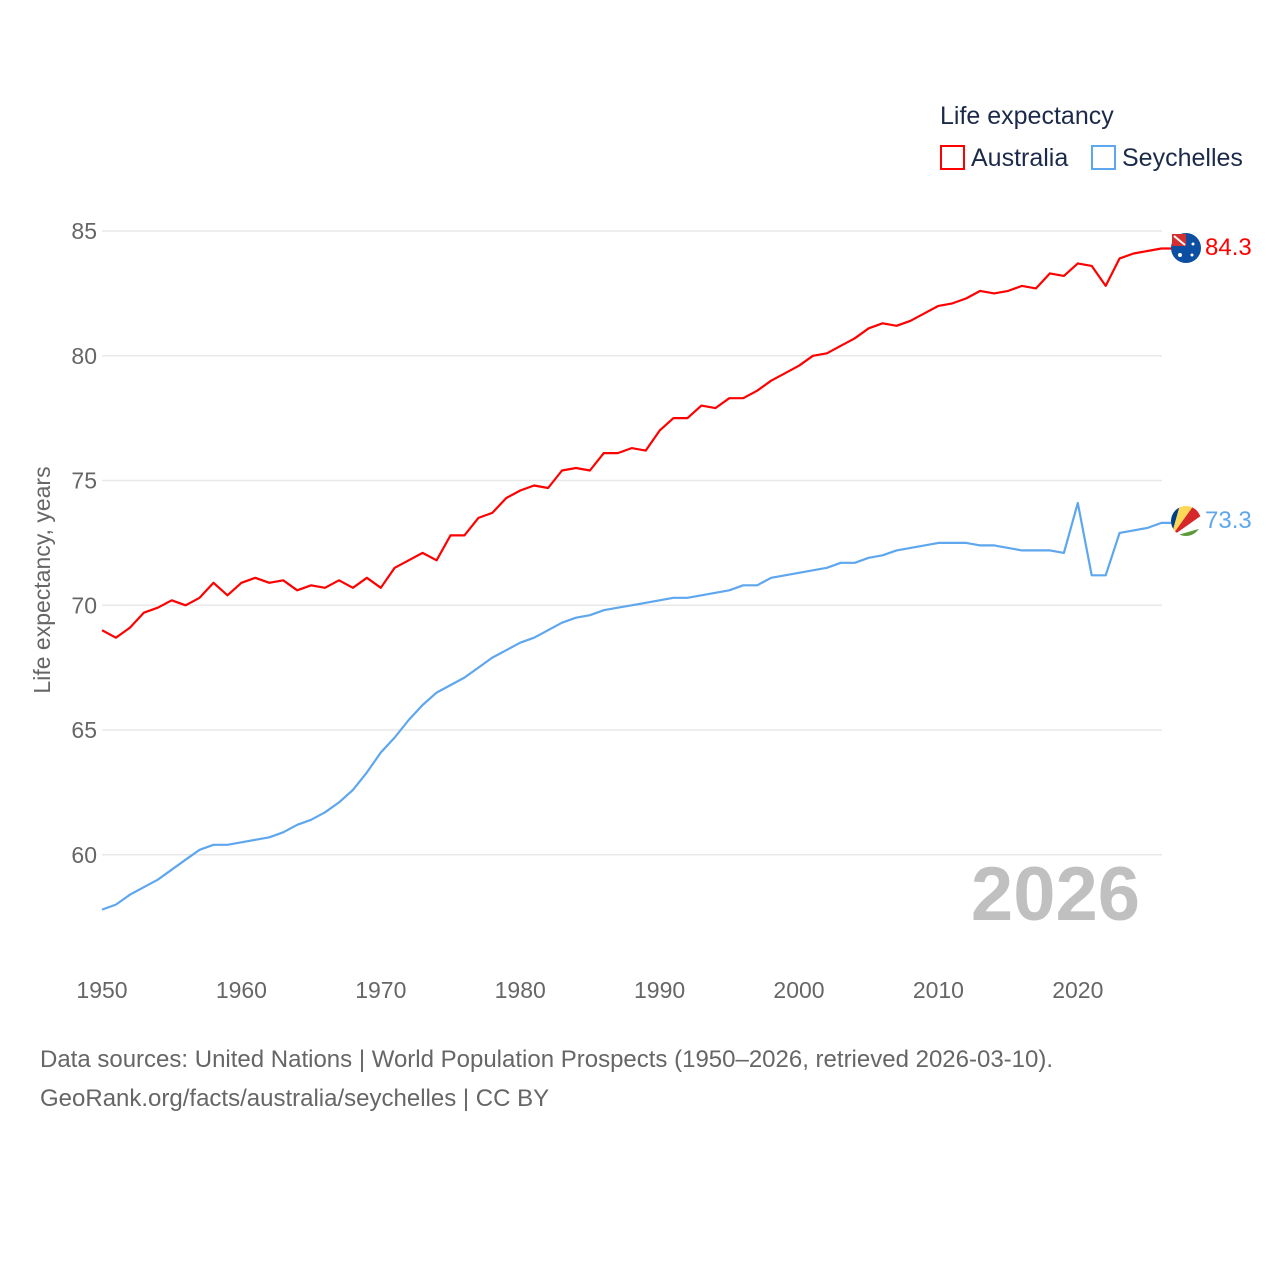 The width and height of the screenshot is (1280, 1280). Describe the element at coordinates (659, 990) in the screenshot. I see `x-tick-label: 1990` at that location.